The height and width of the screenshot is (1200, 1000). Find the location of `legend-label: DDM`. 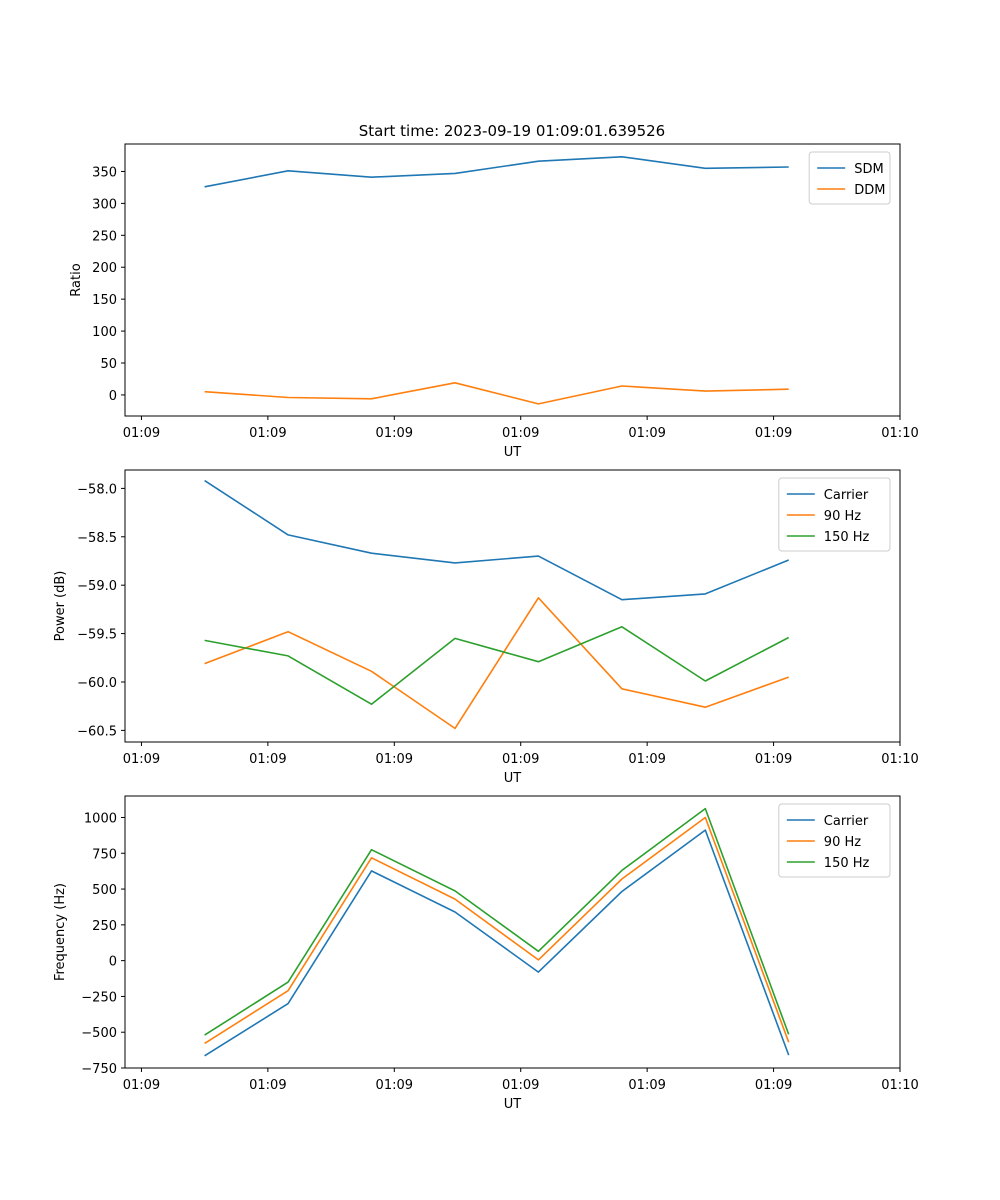

legend-label: DDM is located at coordinates (869, 190).